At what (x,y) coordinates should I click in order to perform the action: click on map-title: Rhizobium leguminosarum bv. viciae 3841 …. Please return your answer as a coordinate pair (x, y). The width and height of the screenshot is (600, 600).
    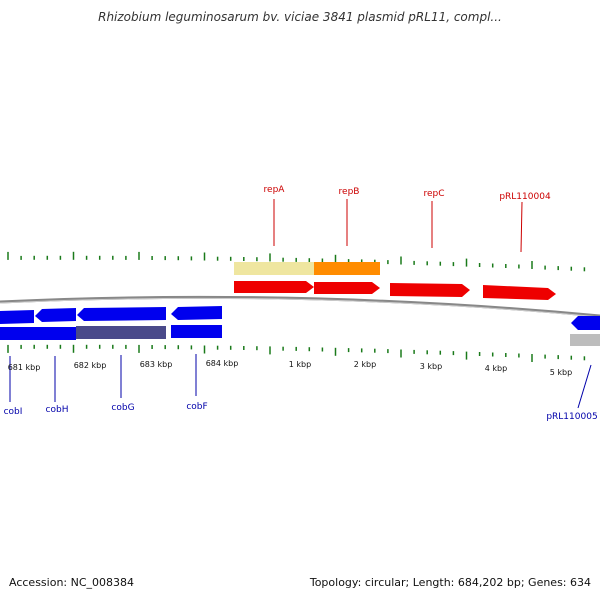
    Looking at the image, I should click on (300, 17).